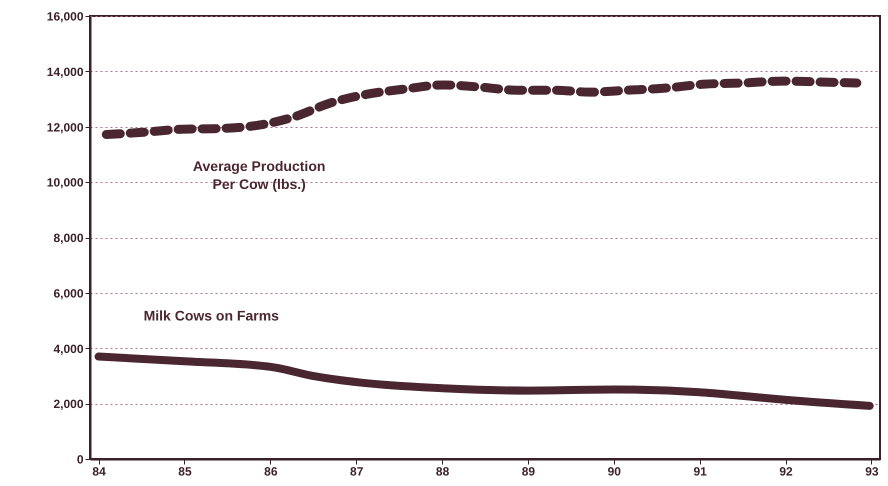  Describe the element at coordinates (99, 471) in the screenshot. I see `x-tick-label: 84` at that location.